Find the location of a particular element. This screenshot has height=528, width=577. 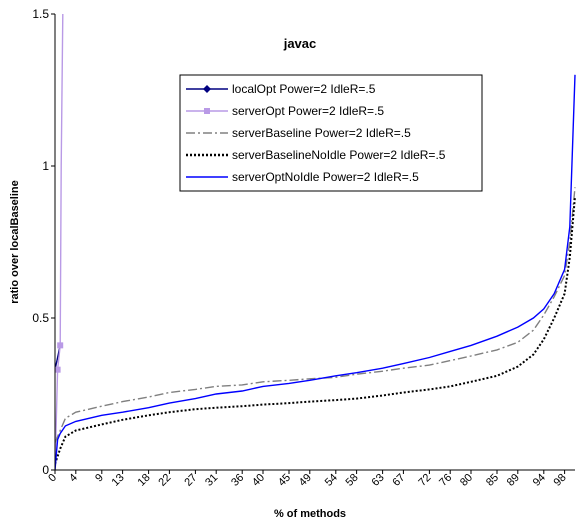

legend-label: serverOpt Power=2 IdleR=.5 is located at coordinates (308, 111).